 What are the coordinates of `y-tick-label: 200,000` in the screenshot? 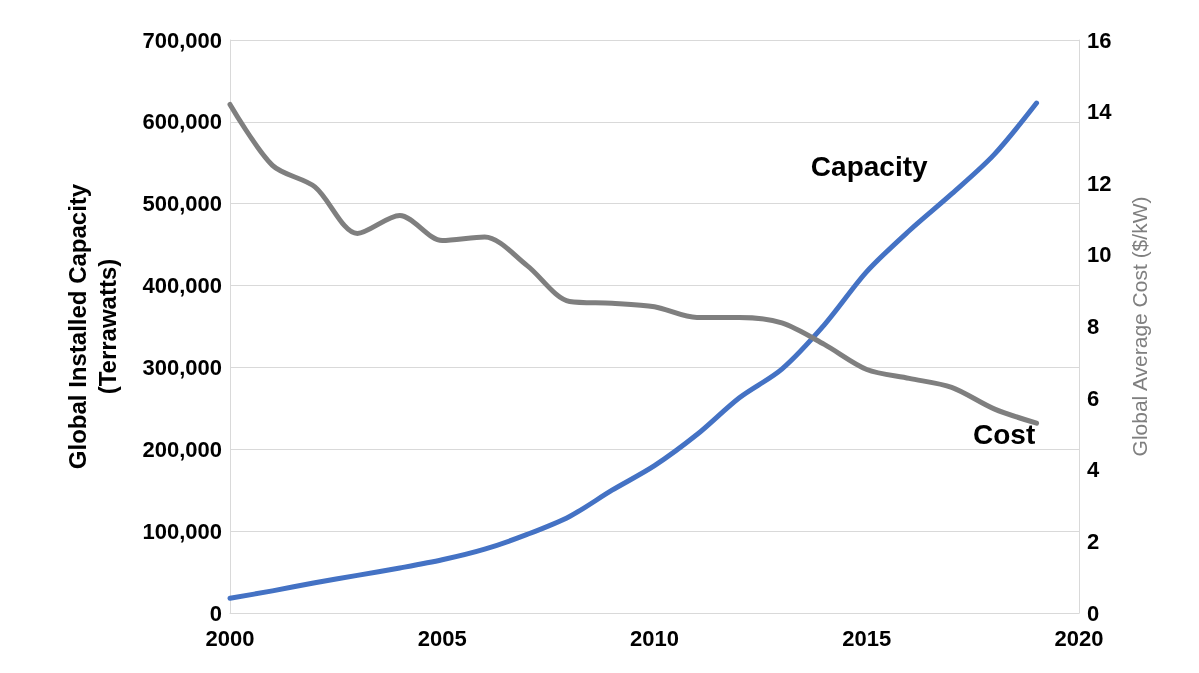 It's located at (182, 449).